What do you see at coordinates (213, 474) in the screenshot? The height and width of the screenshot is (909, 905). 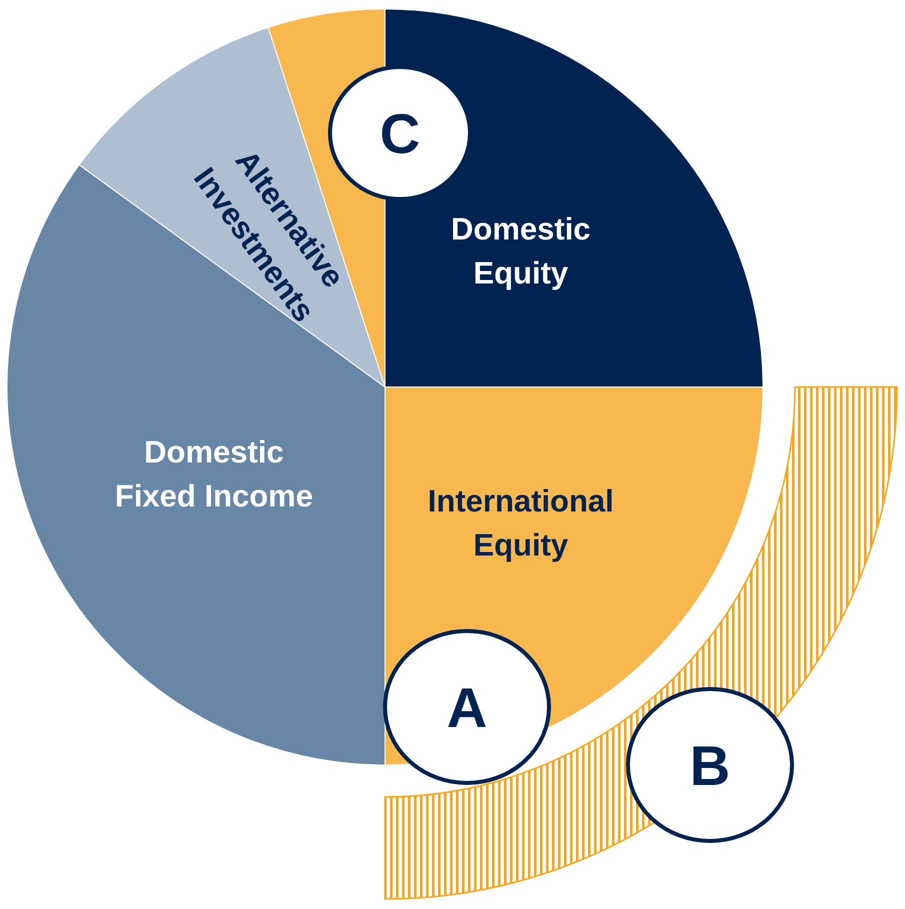 I see `slice-label: Domestic Fixed Income` at bounding box center [213, 474].